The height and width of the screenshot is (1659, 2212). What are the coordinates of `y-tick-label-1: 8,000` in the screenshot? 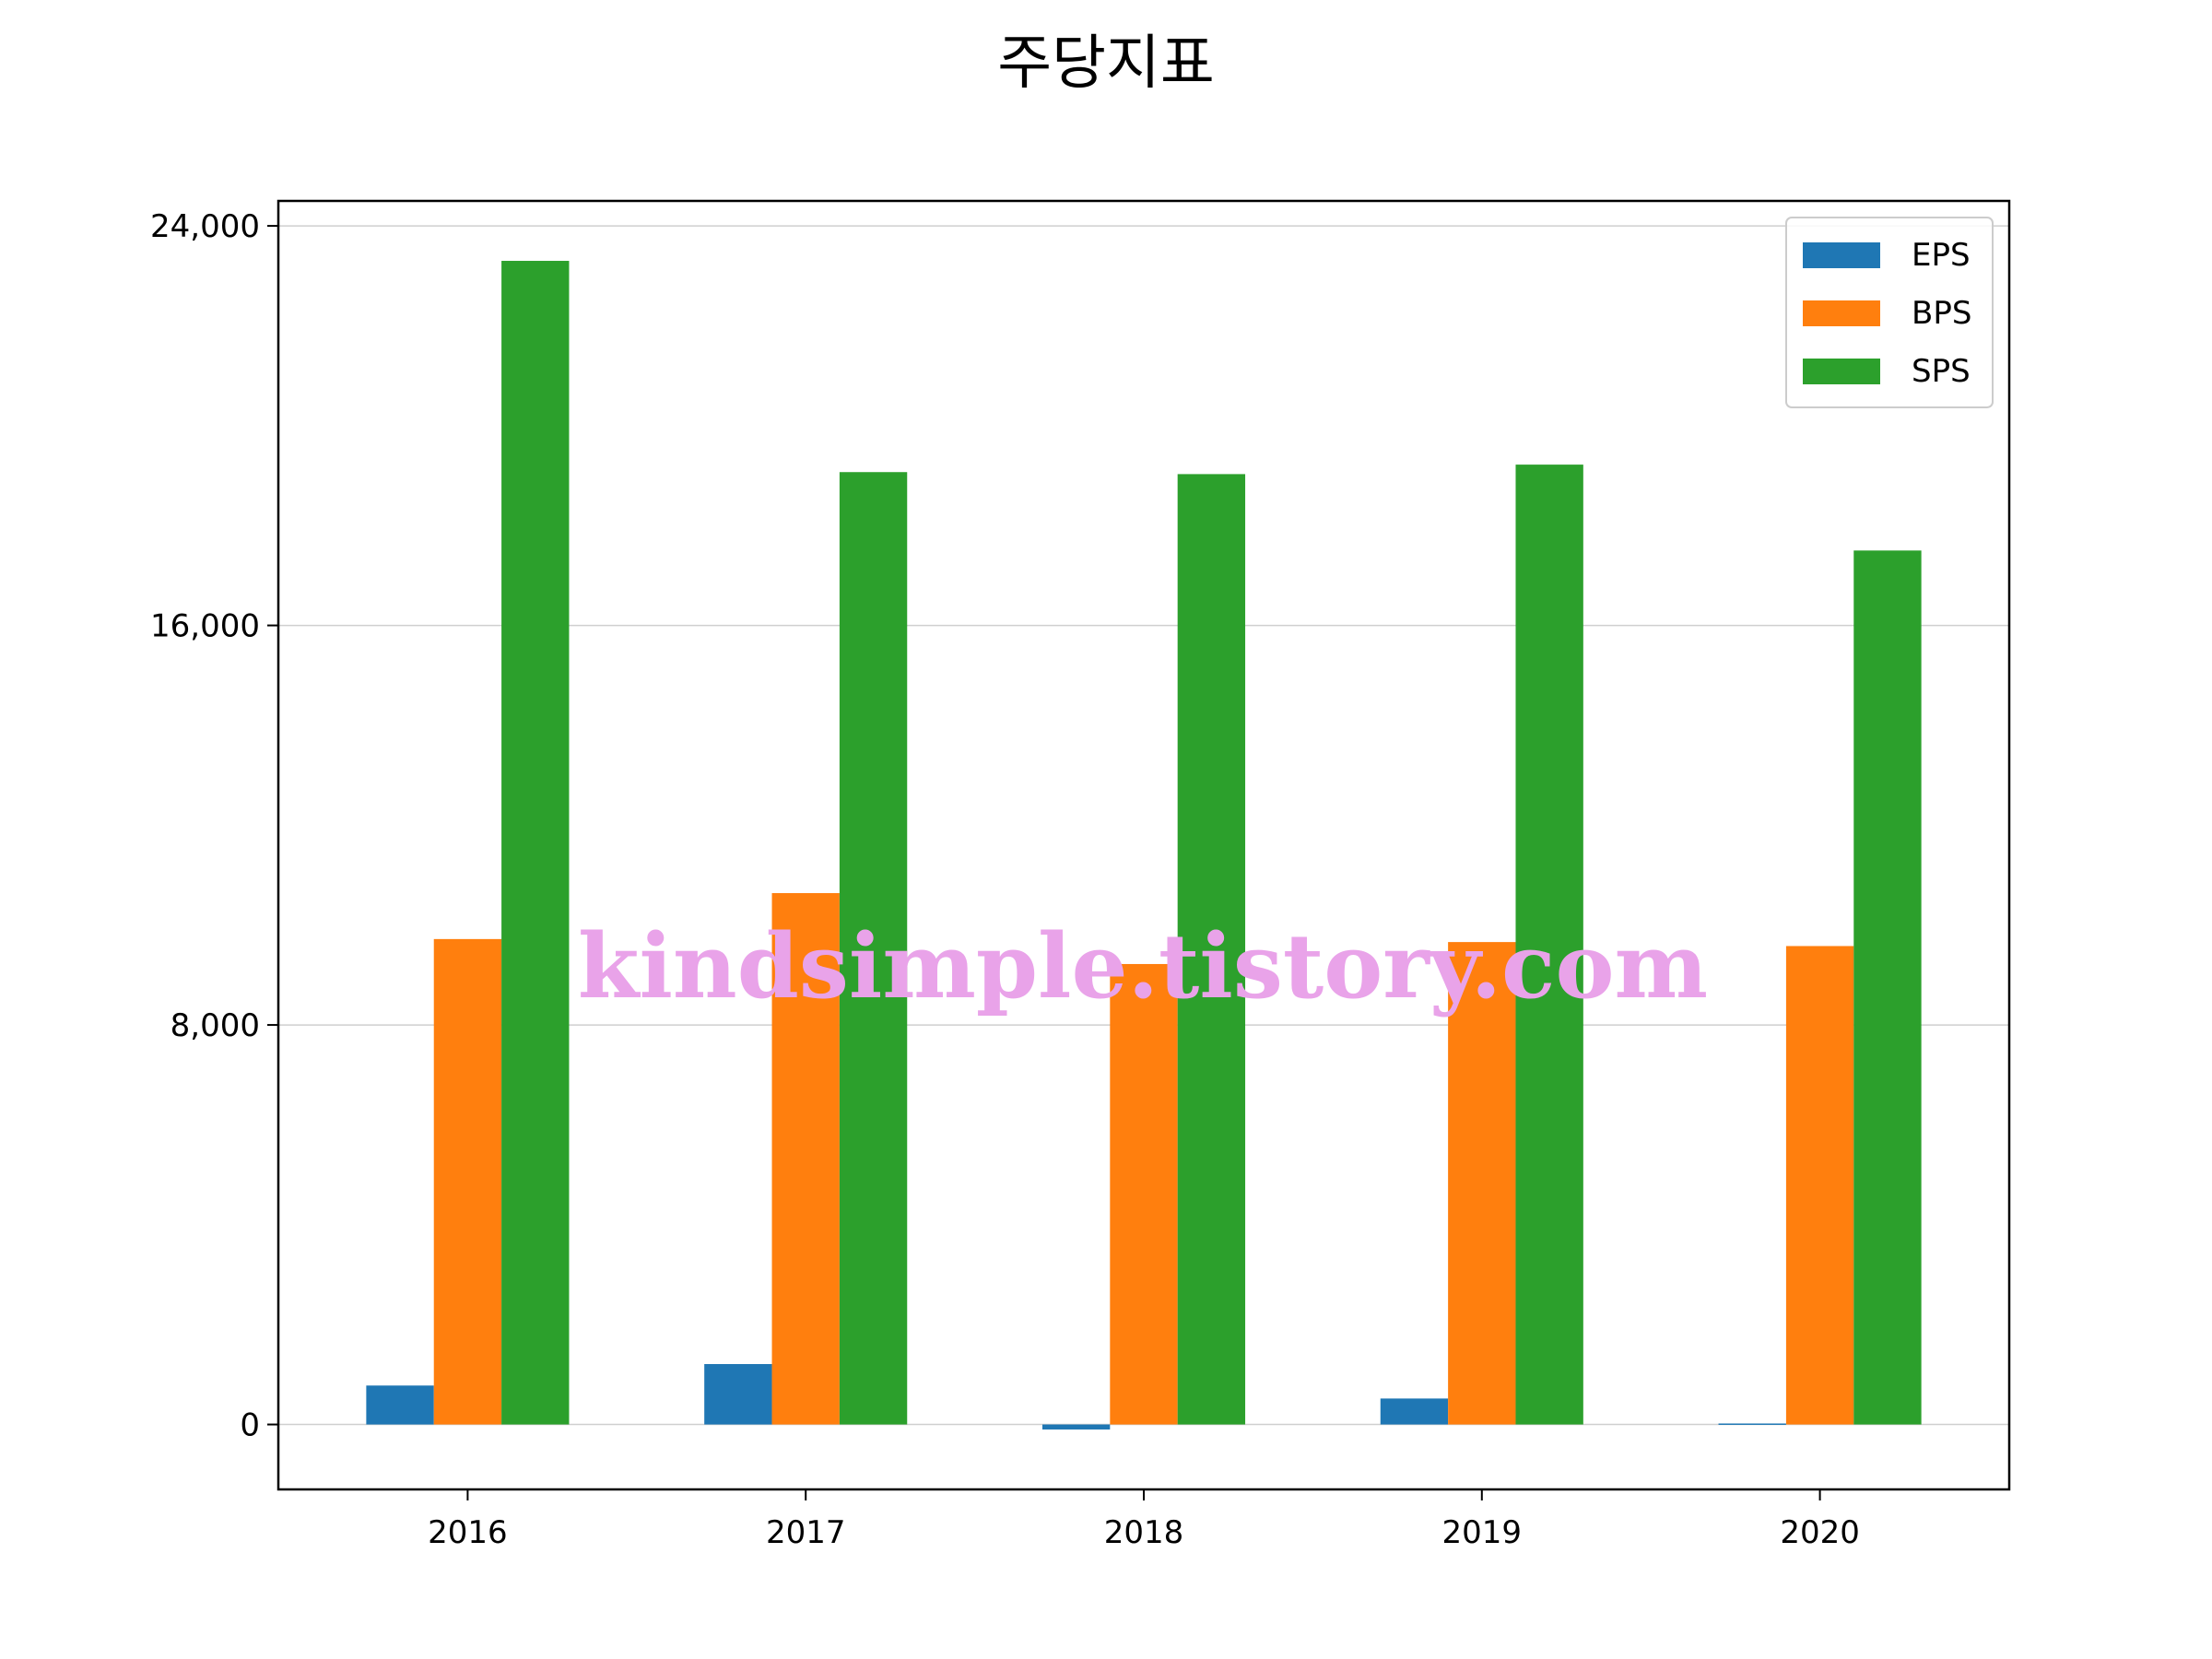 It's located at (215, 1025).